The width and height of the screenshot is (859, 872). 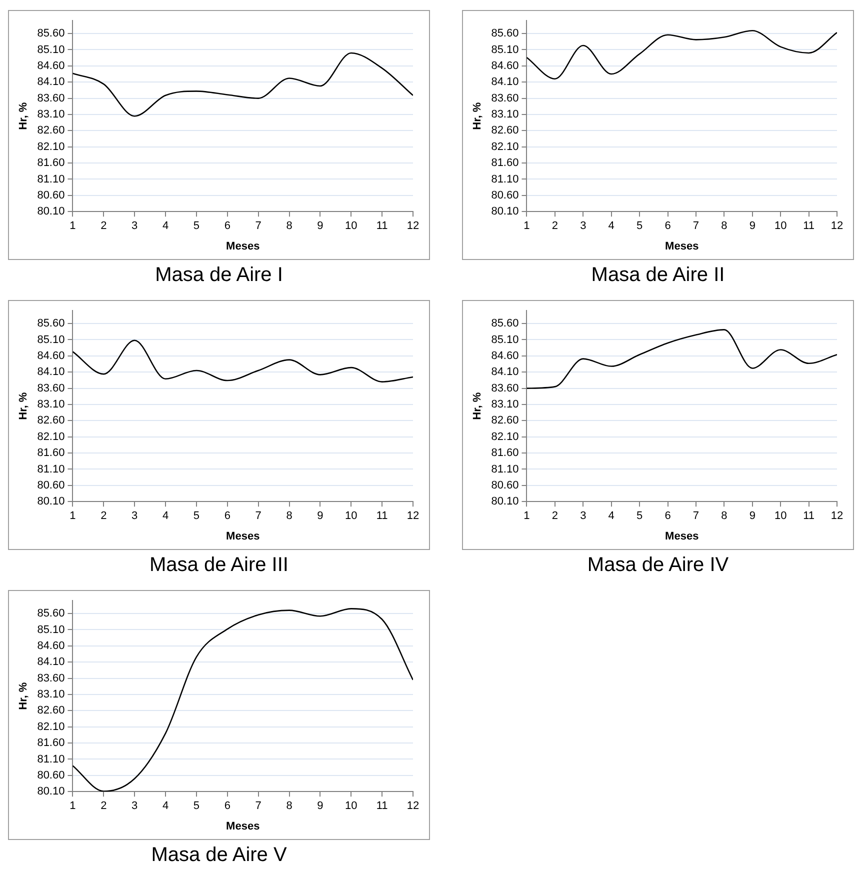 I want to click on text: Masa de Aire I, so click(x=219, y=275).